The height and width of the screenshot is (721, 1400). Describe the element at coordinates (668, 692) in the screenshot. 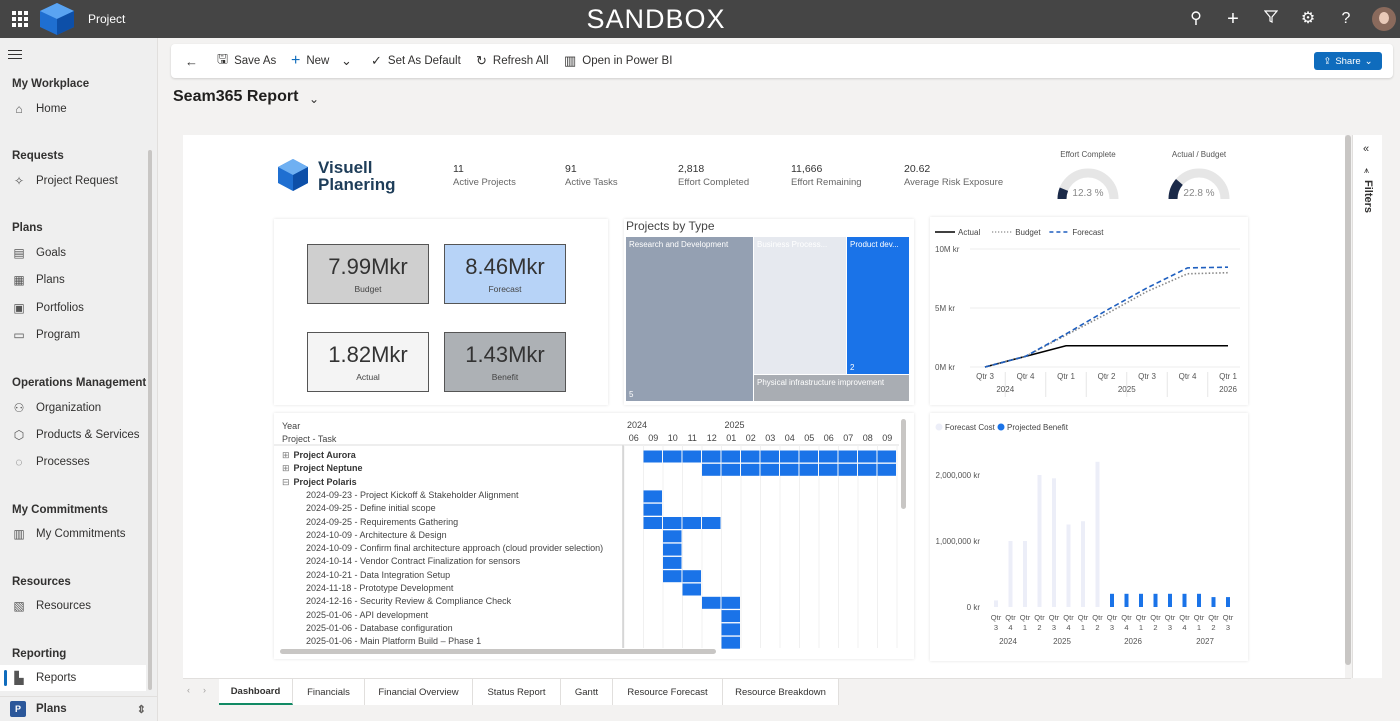

I see `tab-resource-forecast: Resource Forecast` at that location.